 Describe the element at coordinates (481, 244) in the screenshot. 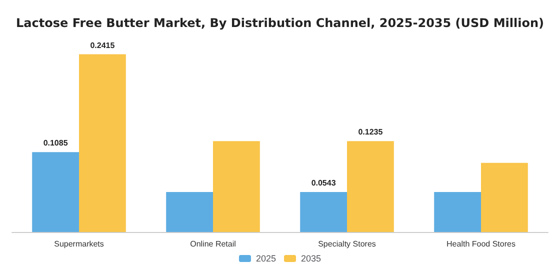

I see `x-tick-label: Health Food Stores` at that location.